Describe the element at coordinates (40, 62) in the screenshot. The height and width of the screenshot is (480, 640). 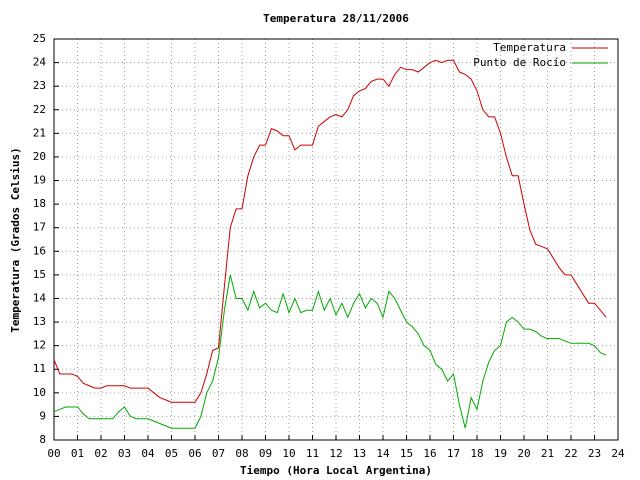
I see `y-tick-label: 24` at that location.